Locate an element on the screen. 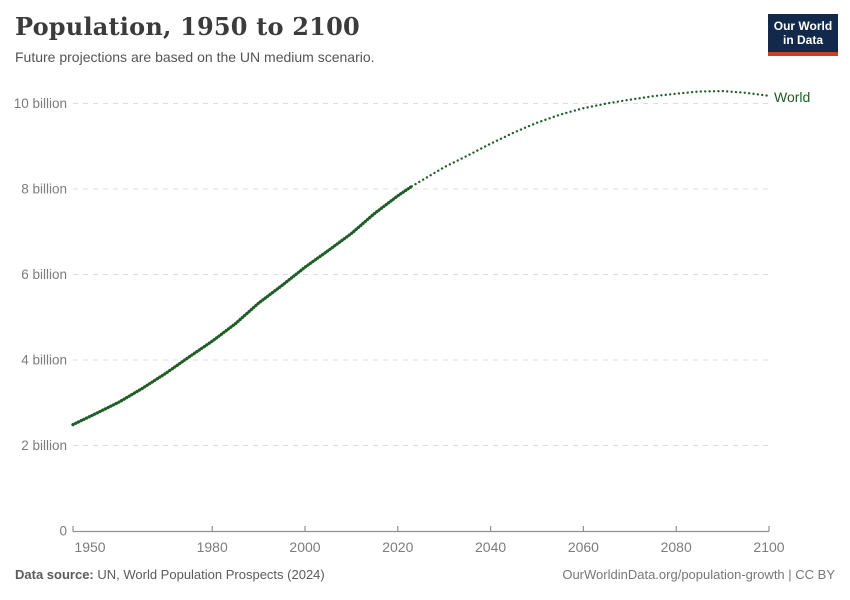 This screenshot has height=600, width=850. owid-logo-line2: in Data is located at coordinates (802, 40).